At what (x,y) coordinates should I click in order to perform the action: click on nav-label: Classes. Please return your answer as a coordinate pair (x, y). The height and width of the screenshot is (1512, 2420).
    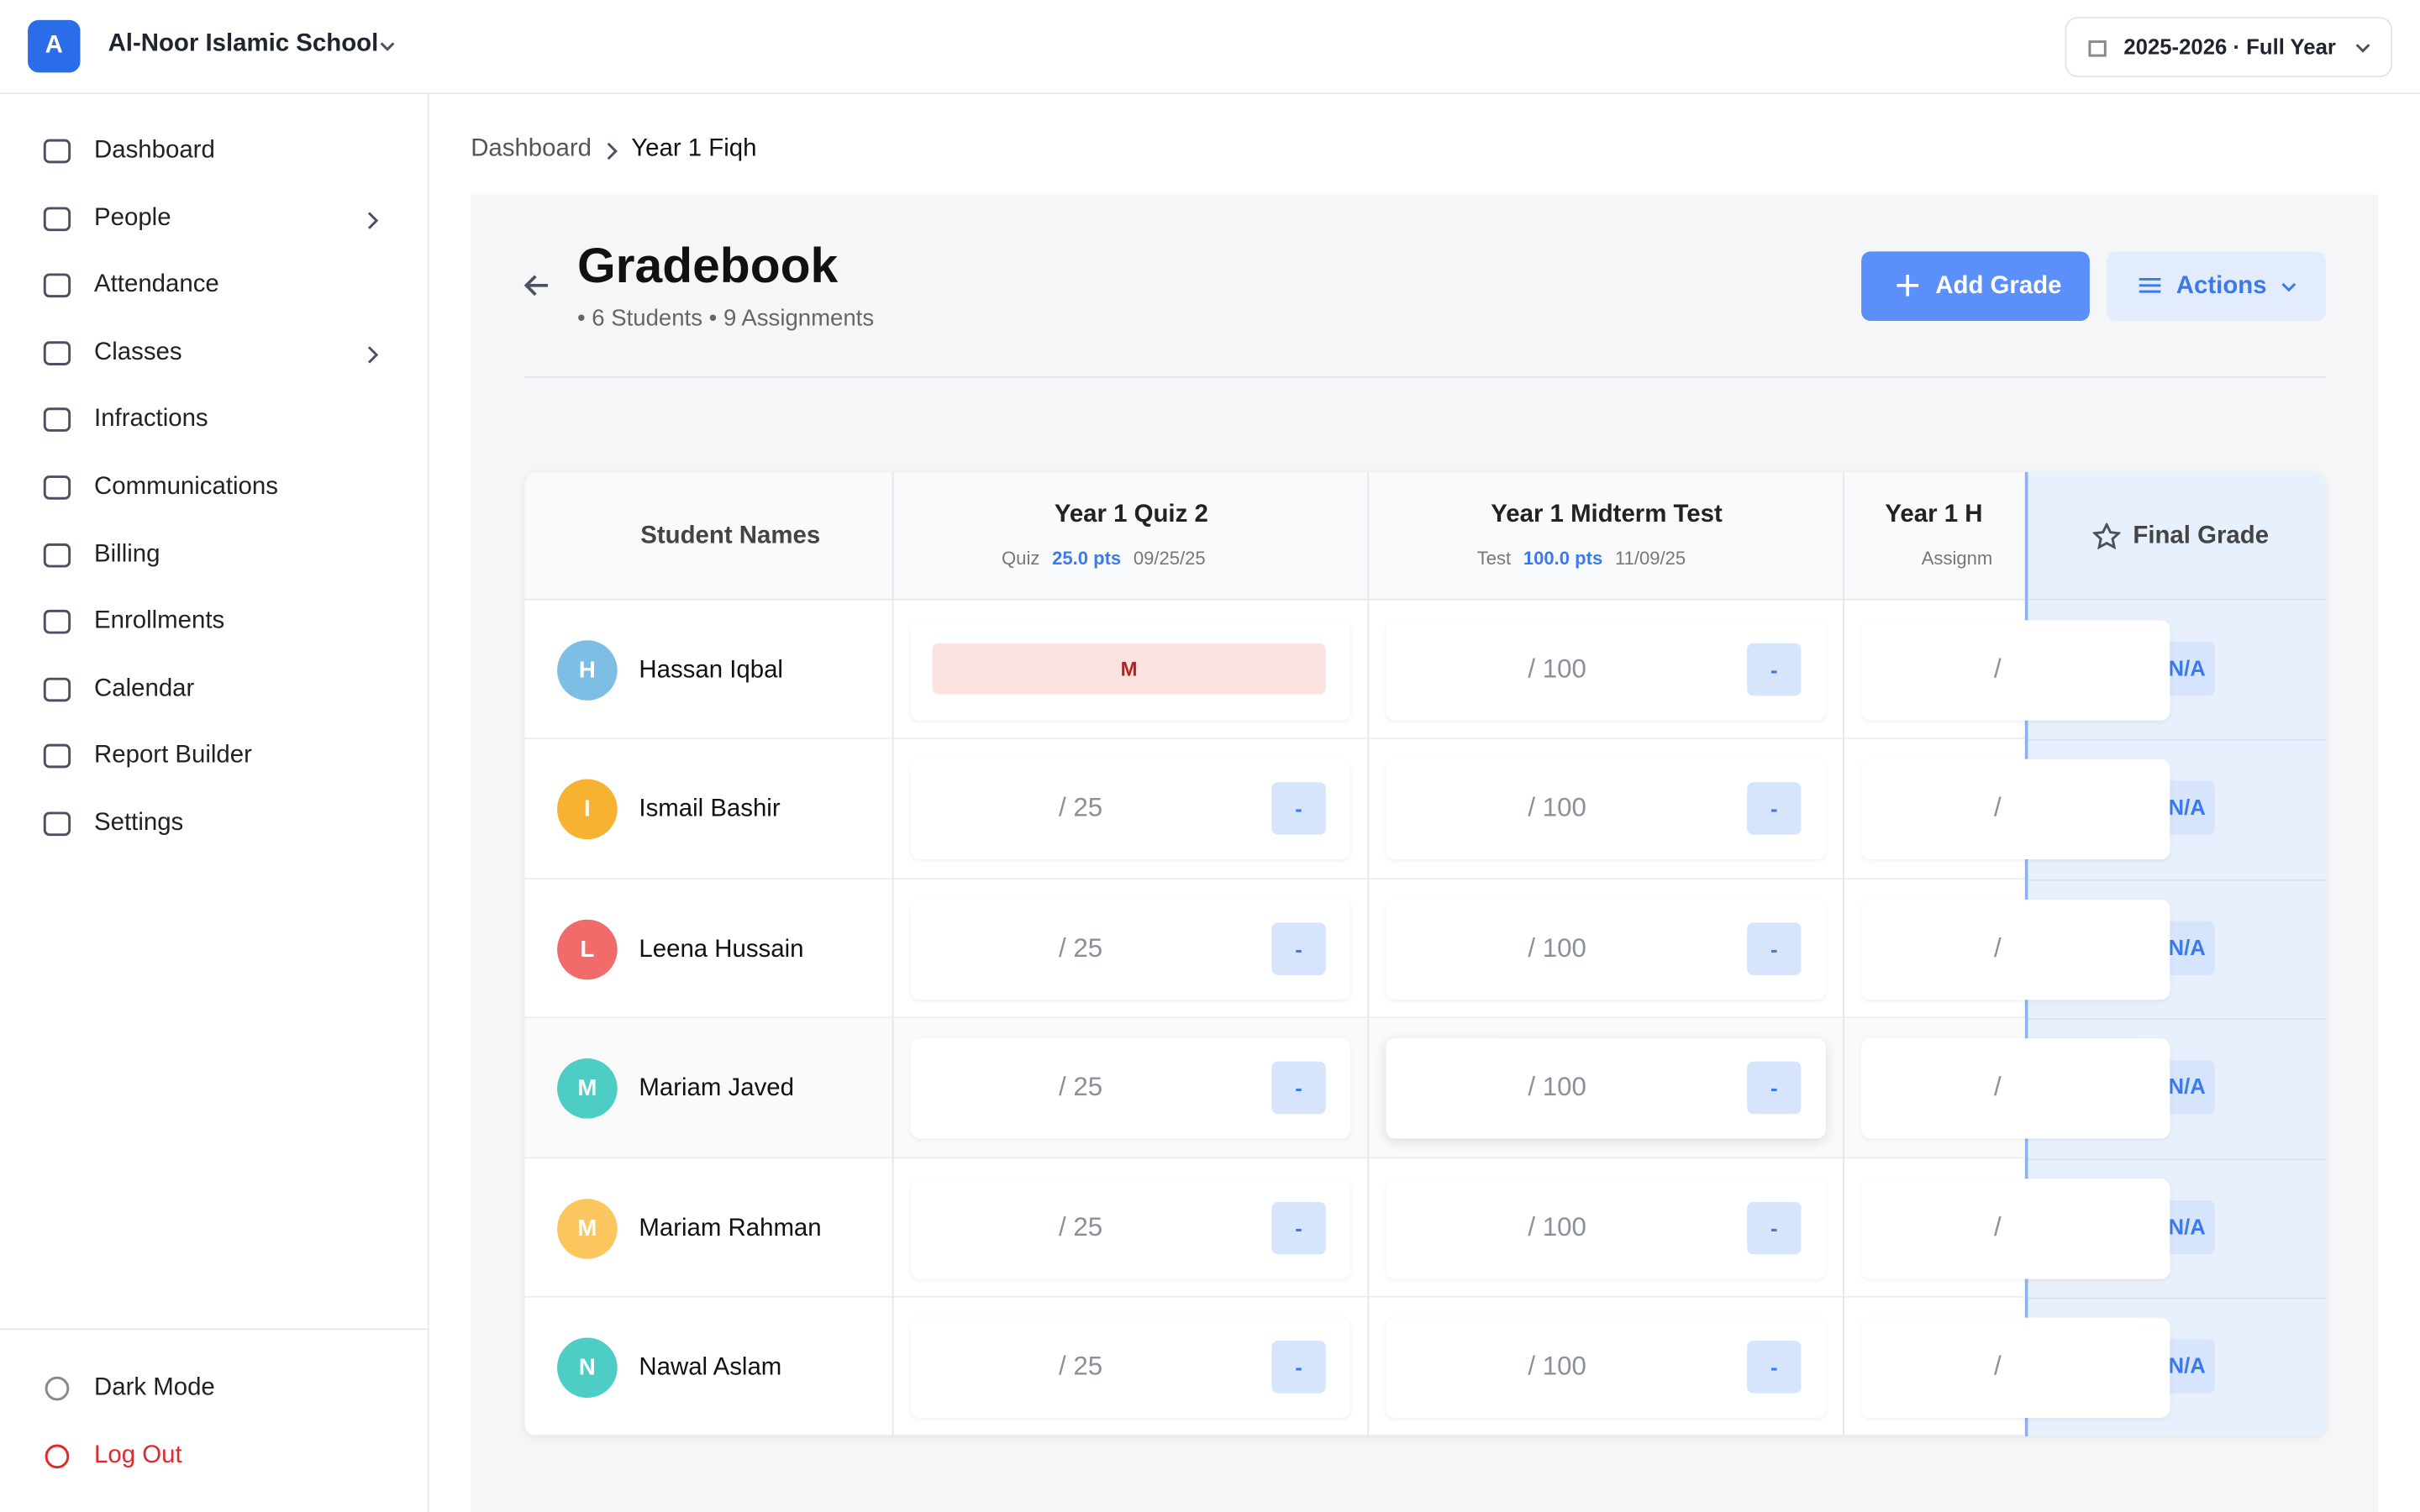
    Looking at the image, I should click on (138, 352).